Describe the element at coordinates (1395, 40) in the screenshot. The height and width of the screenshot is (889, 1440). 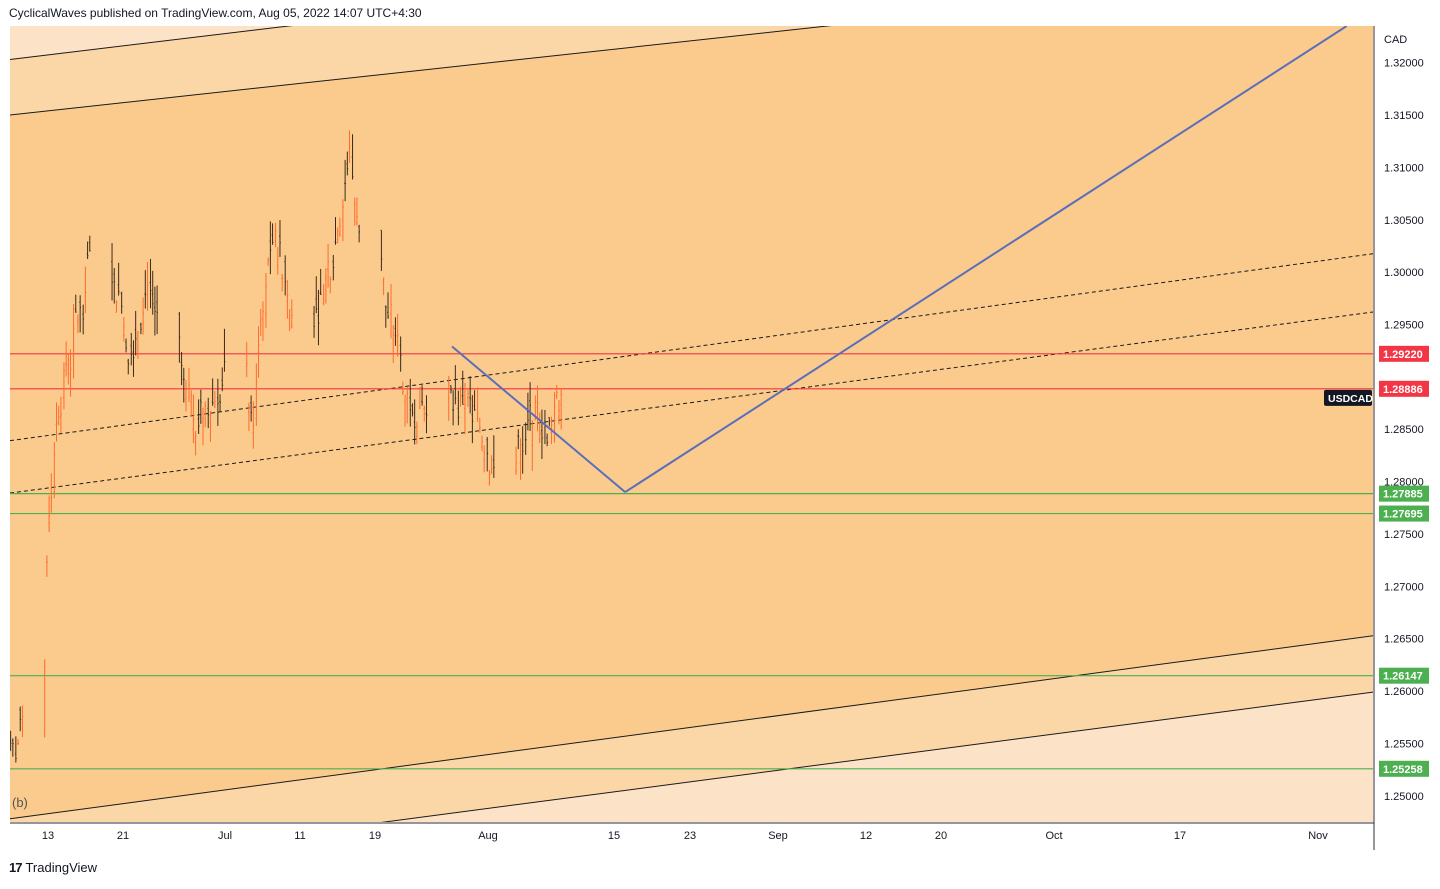
I see `currency-label: CAD` at that location.